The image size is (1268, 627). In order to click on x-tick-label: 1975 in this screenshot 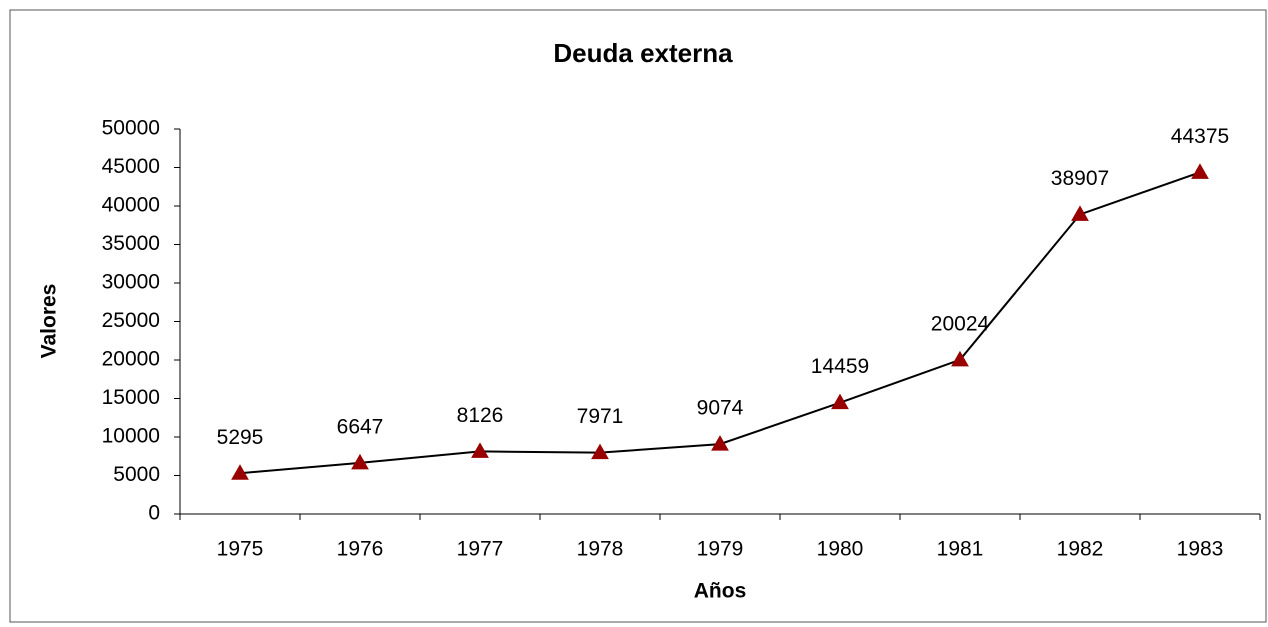, I will do `click(240, 549)`.